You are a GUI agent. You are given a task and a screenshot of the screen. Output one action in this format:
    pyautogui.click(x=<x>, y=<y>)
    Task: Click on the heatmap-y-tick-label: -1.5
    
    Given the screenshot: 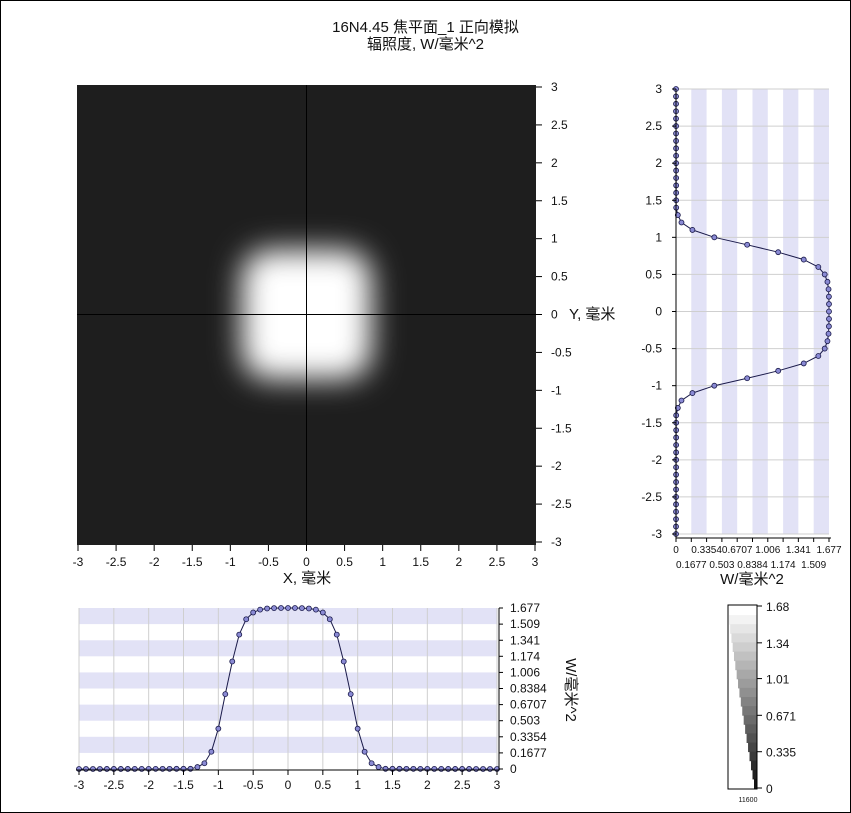 What is the action you would take?
    pyautogui.click(x=561, y=428)
    